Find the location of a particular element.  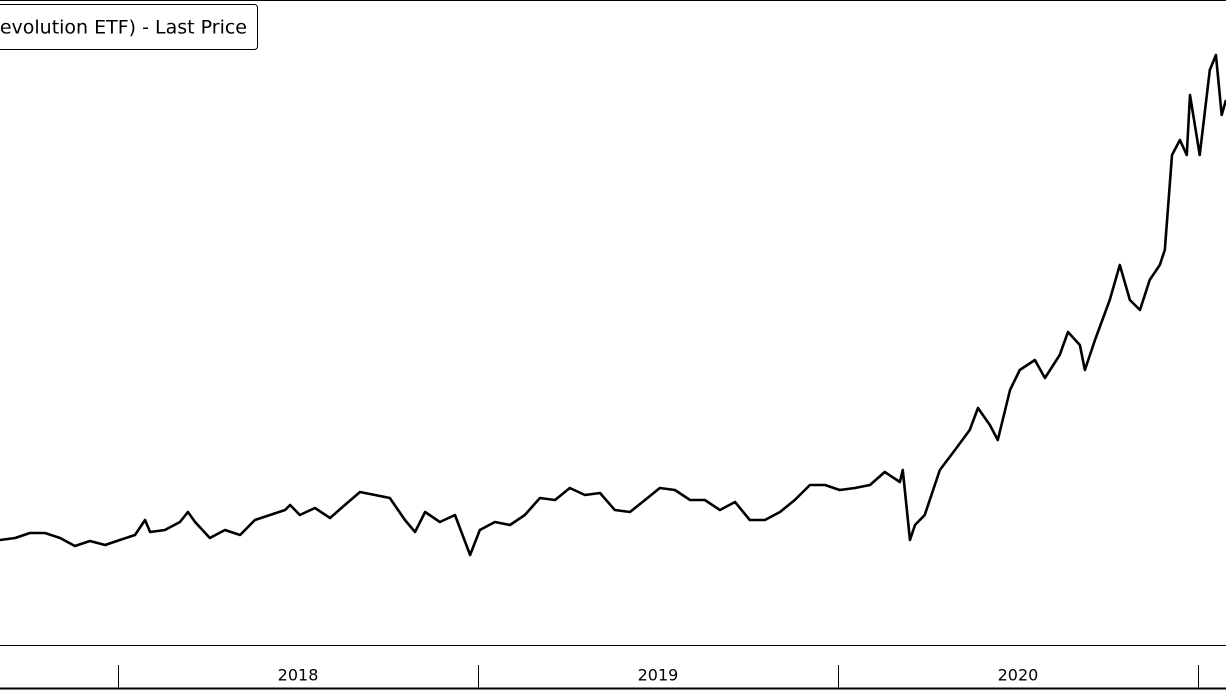

x-tick-label: 2018 is located at coordinates (298, 675).